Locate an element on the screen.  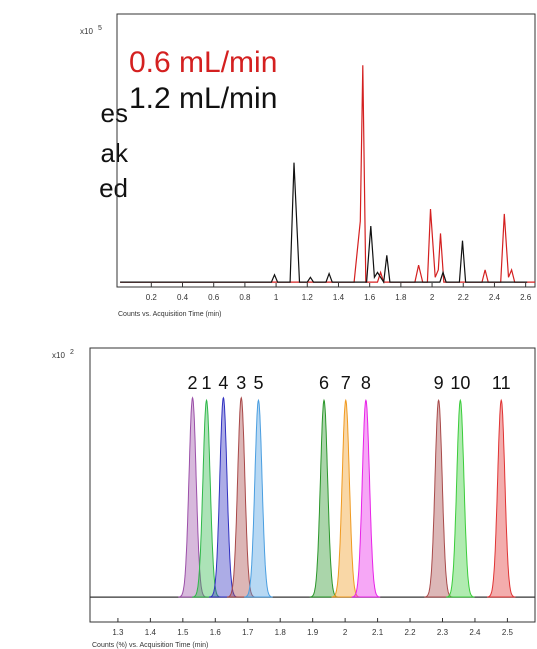
x-tick-label: 0.8 is located at coordinates (245, 297).